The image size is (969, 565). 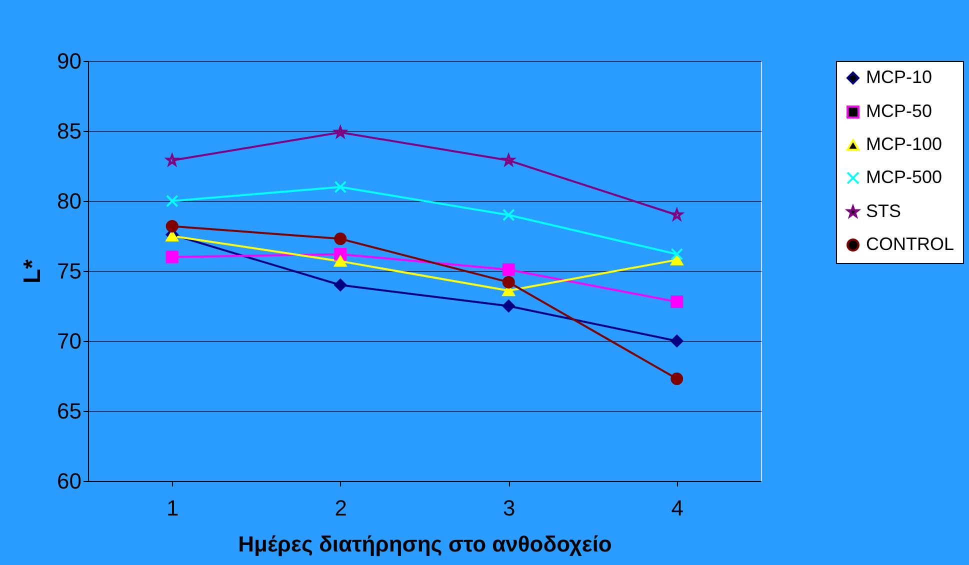 I want to click on y-tick-label: 75, so click(x=69, y=271).